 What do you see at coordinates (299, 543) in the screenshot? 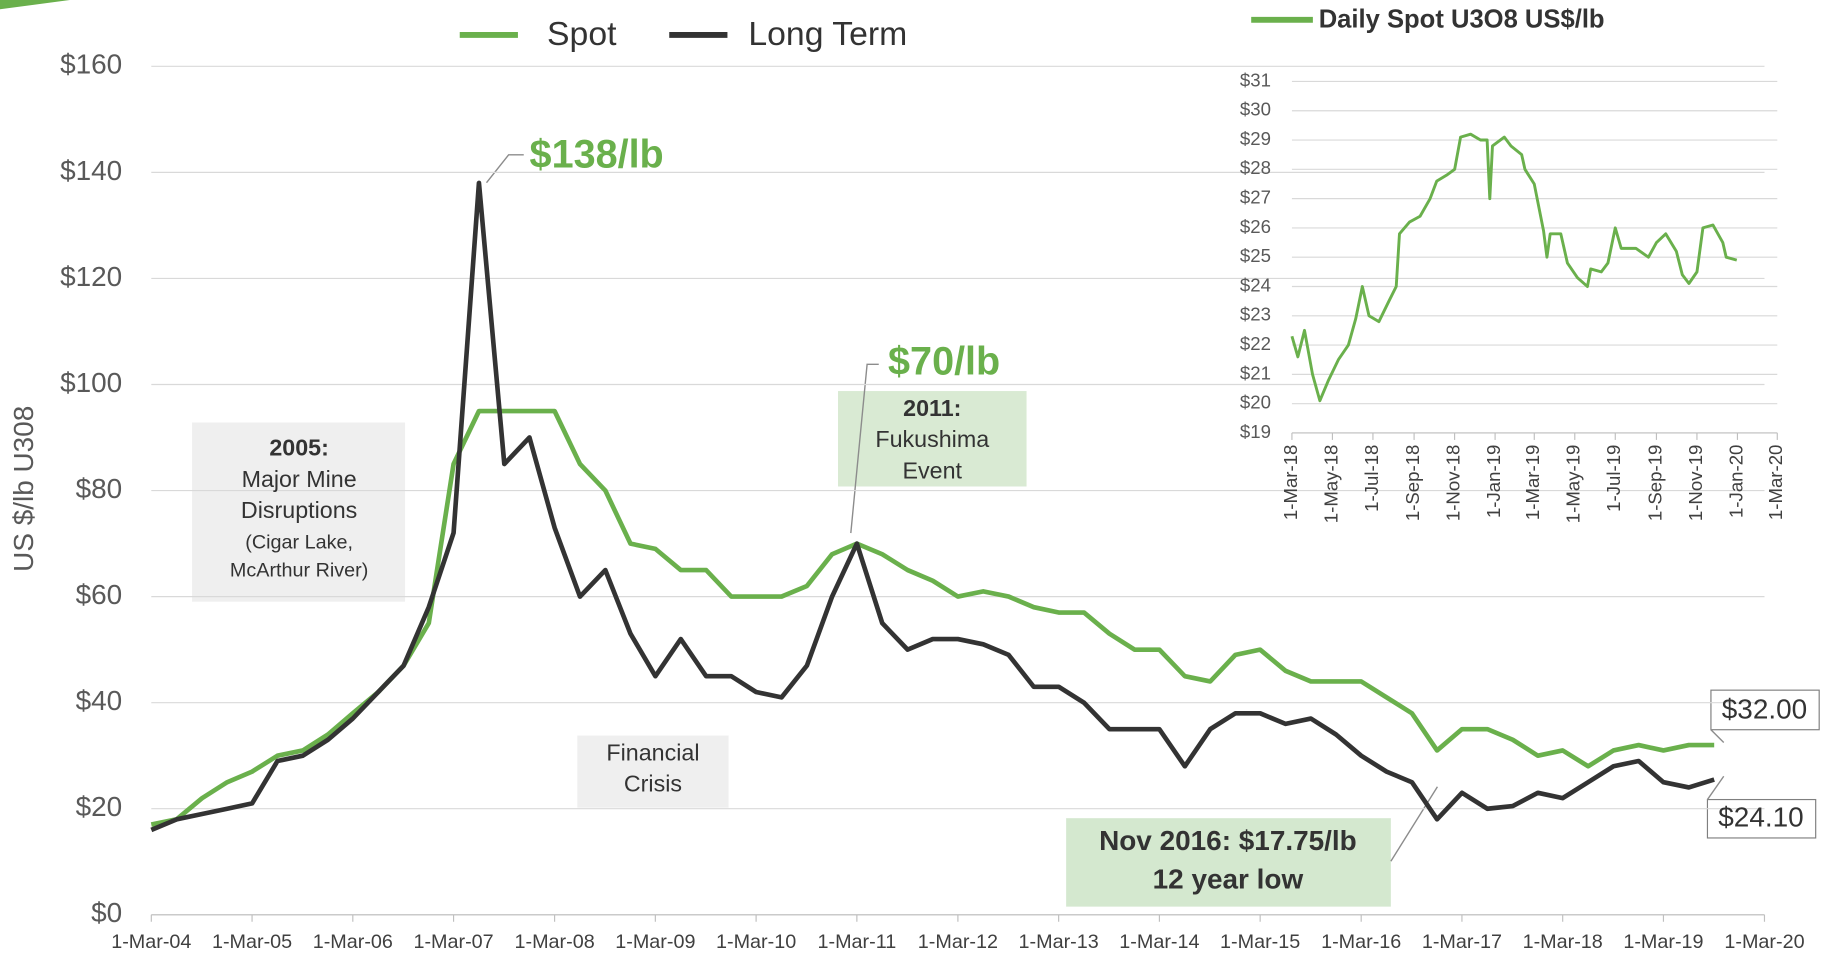
I see `annotation: (Cigar Lake,` at bounding box center [299, 543].